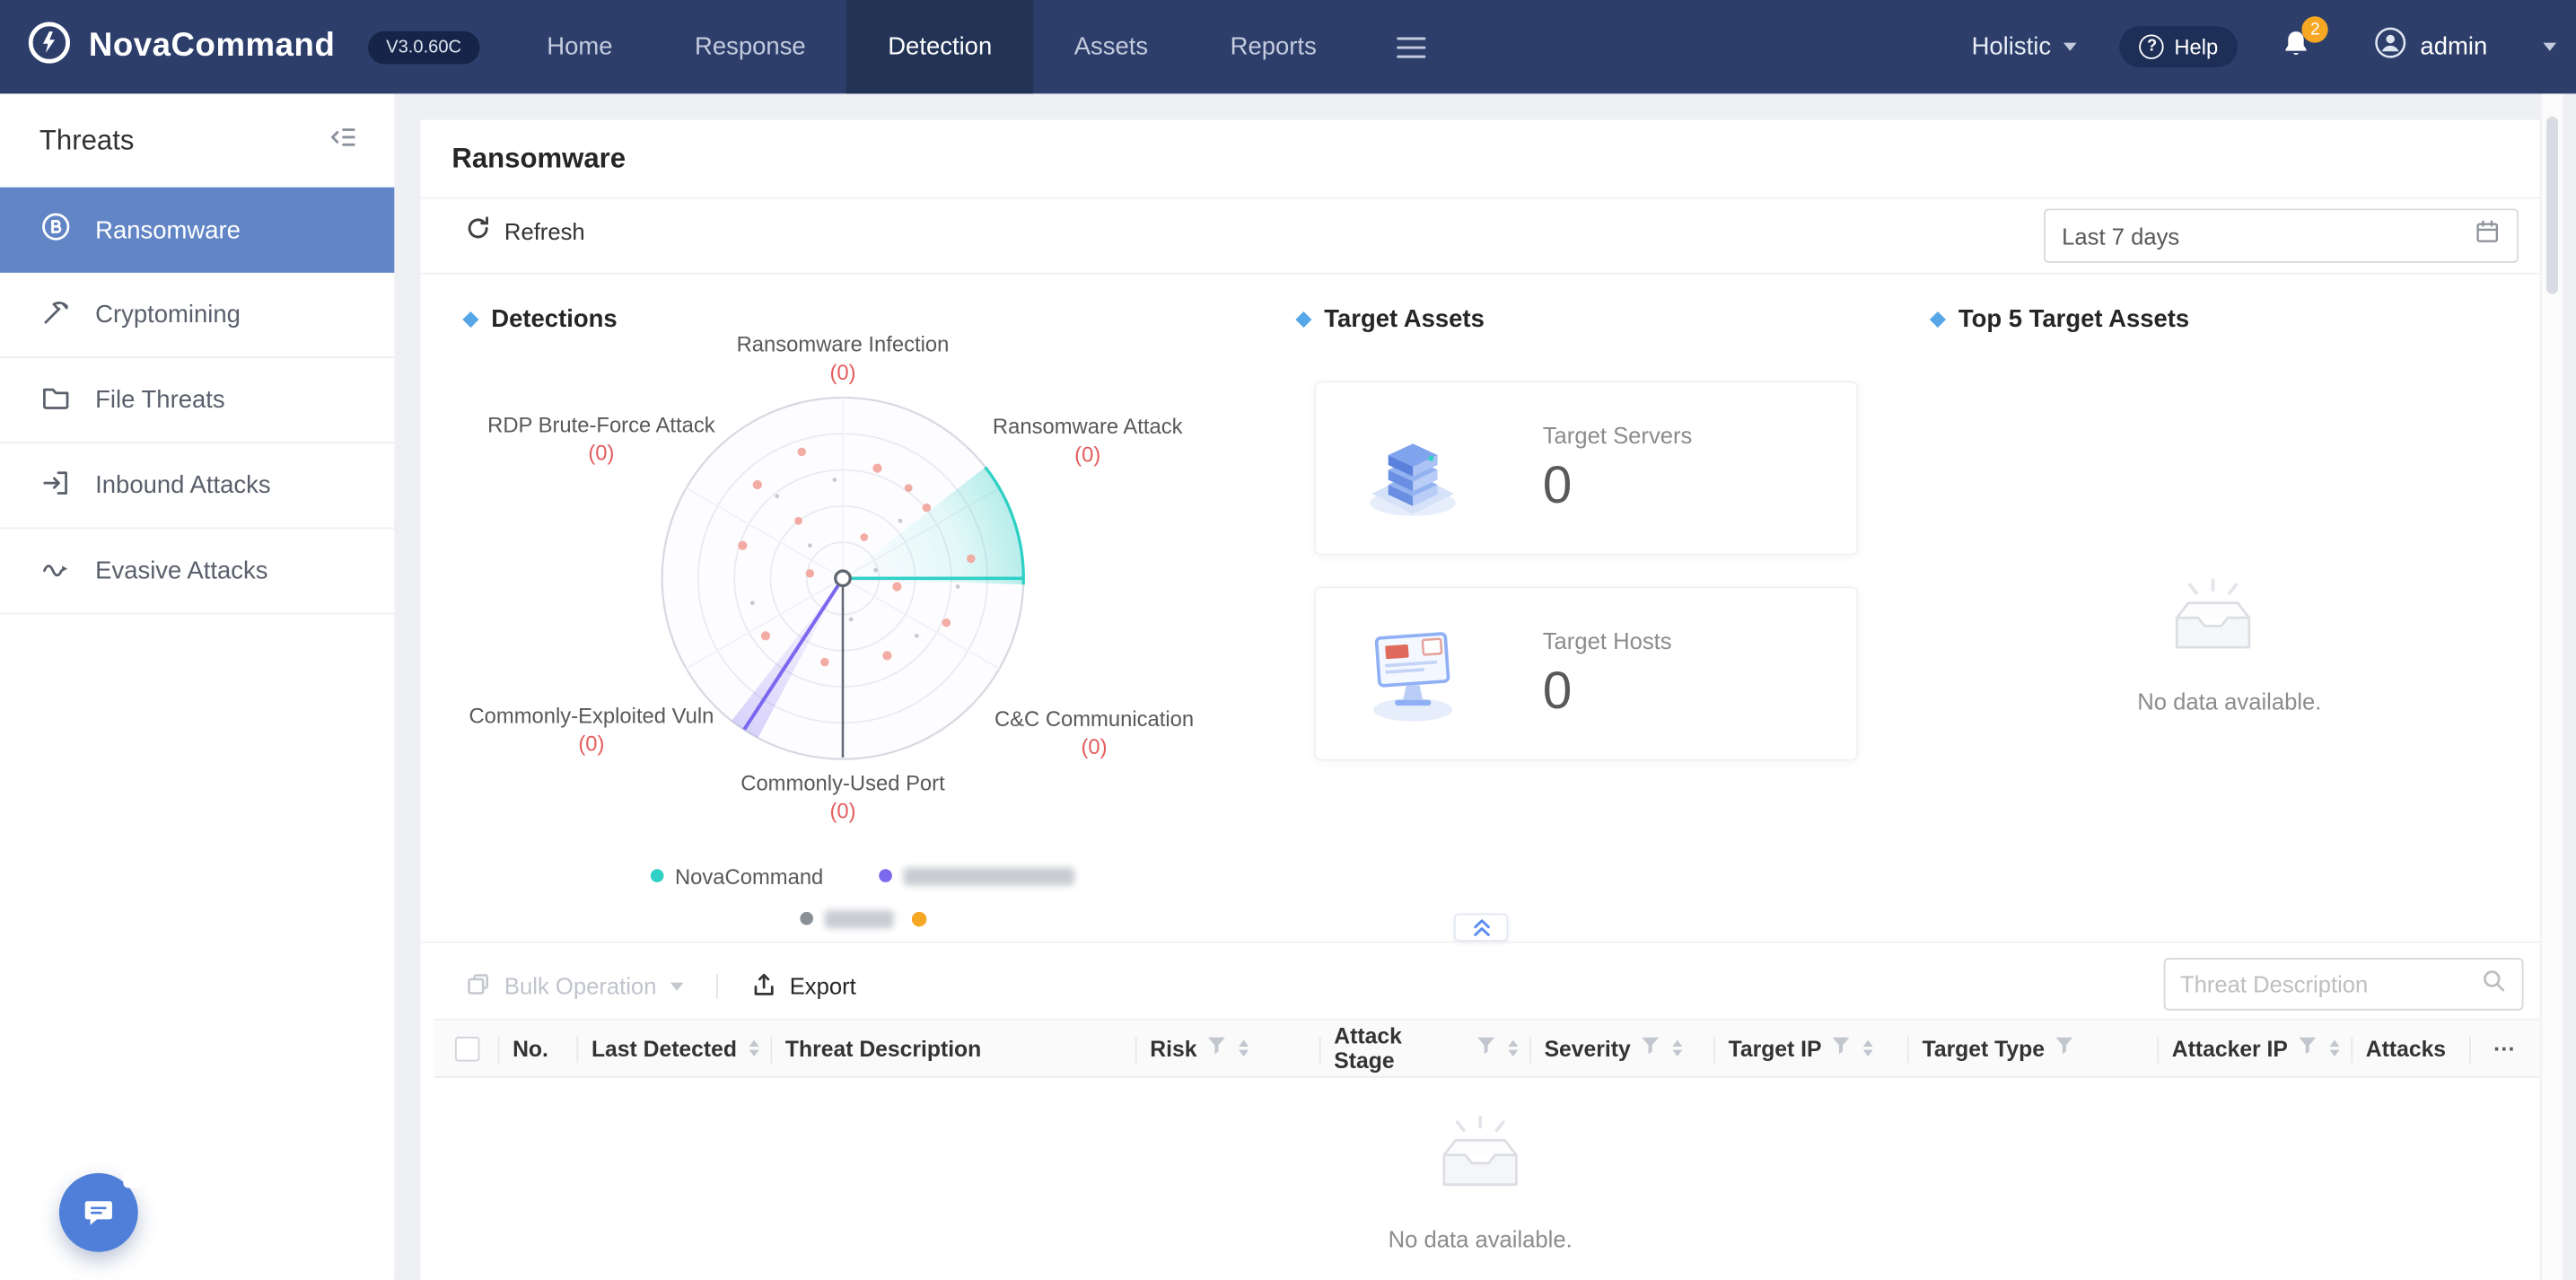 This screenshot has width=2576, height=1280. What do you see at coordinates (525, 231) in the screenshot?
I see `refresh-button: Refresh` at bounding box center [525, 231].